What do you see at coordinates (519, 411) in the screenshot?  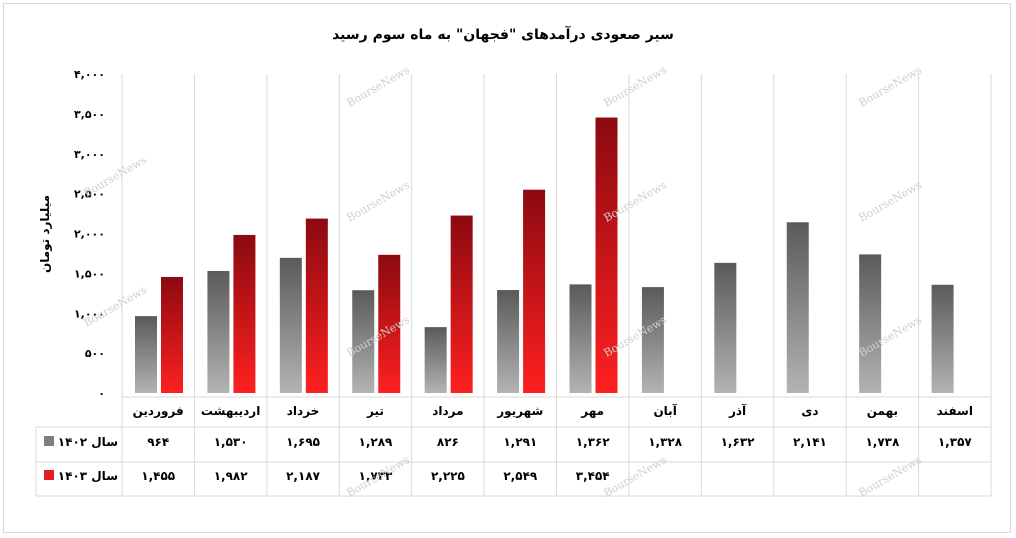 I see `category-label: شهریور` at bounding box center [519, 411].